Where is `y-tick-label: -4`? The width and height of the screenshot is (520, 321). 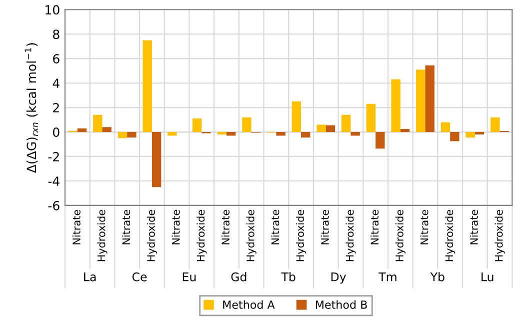 y-tick-label: -4 is located at coordinates (54, 181).